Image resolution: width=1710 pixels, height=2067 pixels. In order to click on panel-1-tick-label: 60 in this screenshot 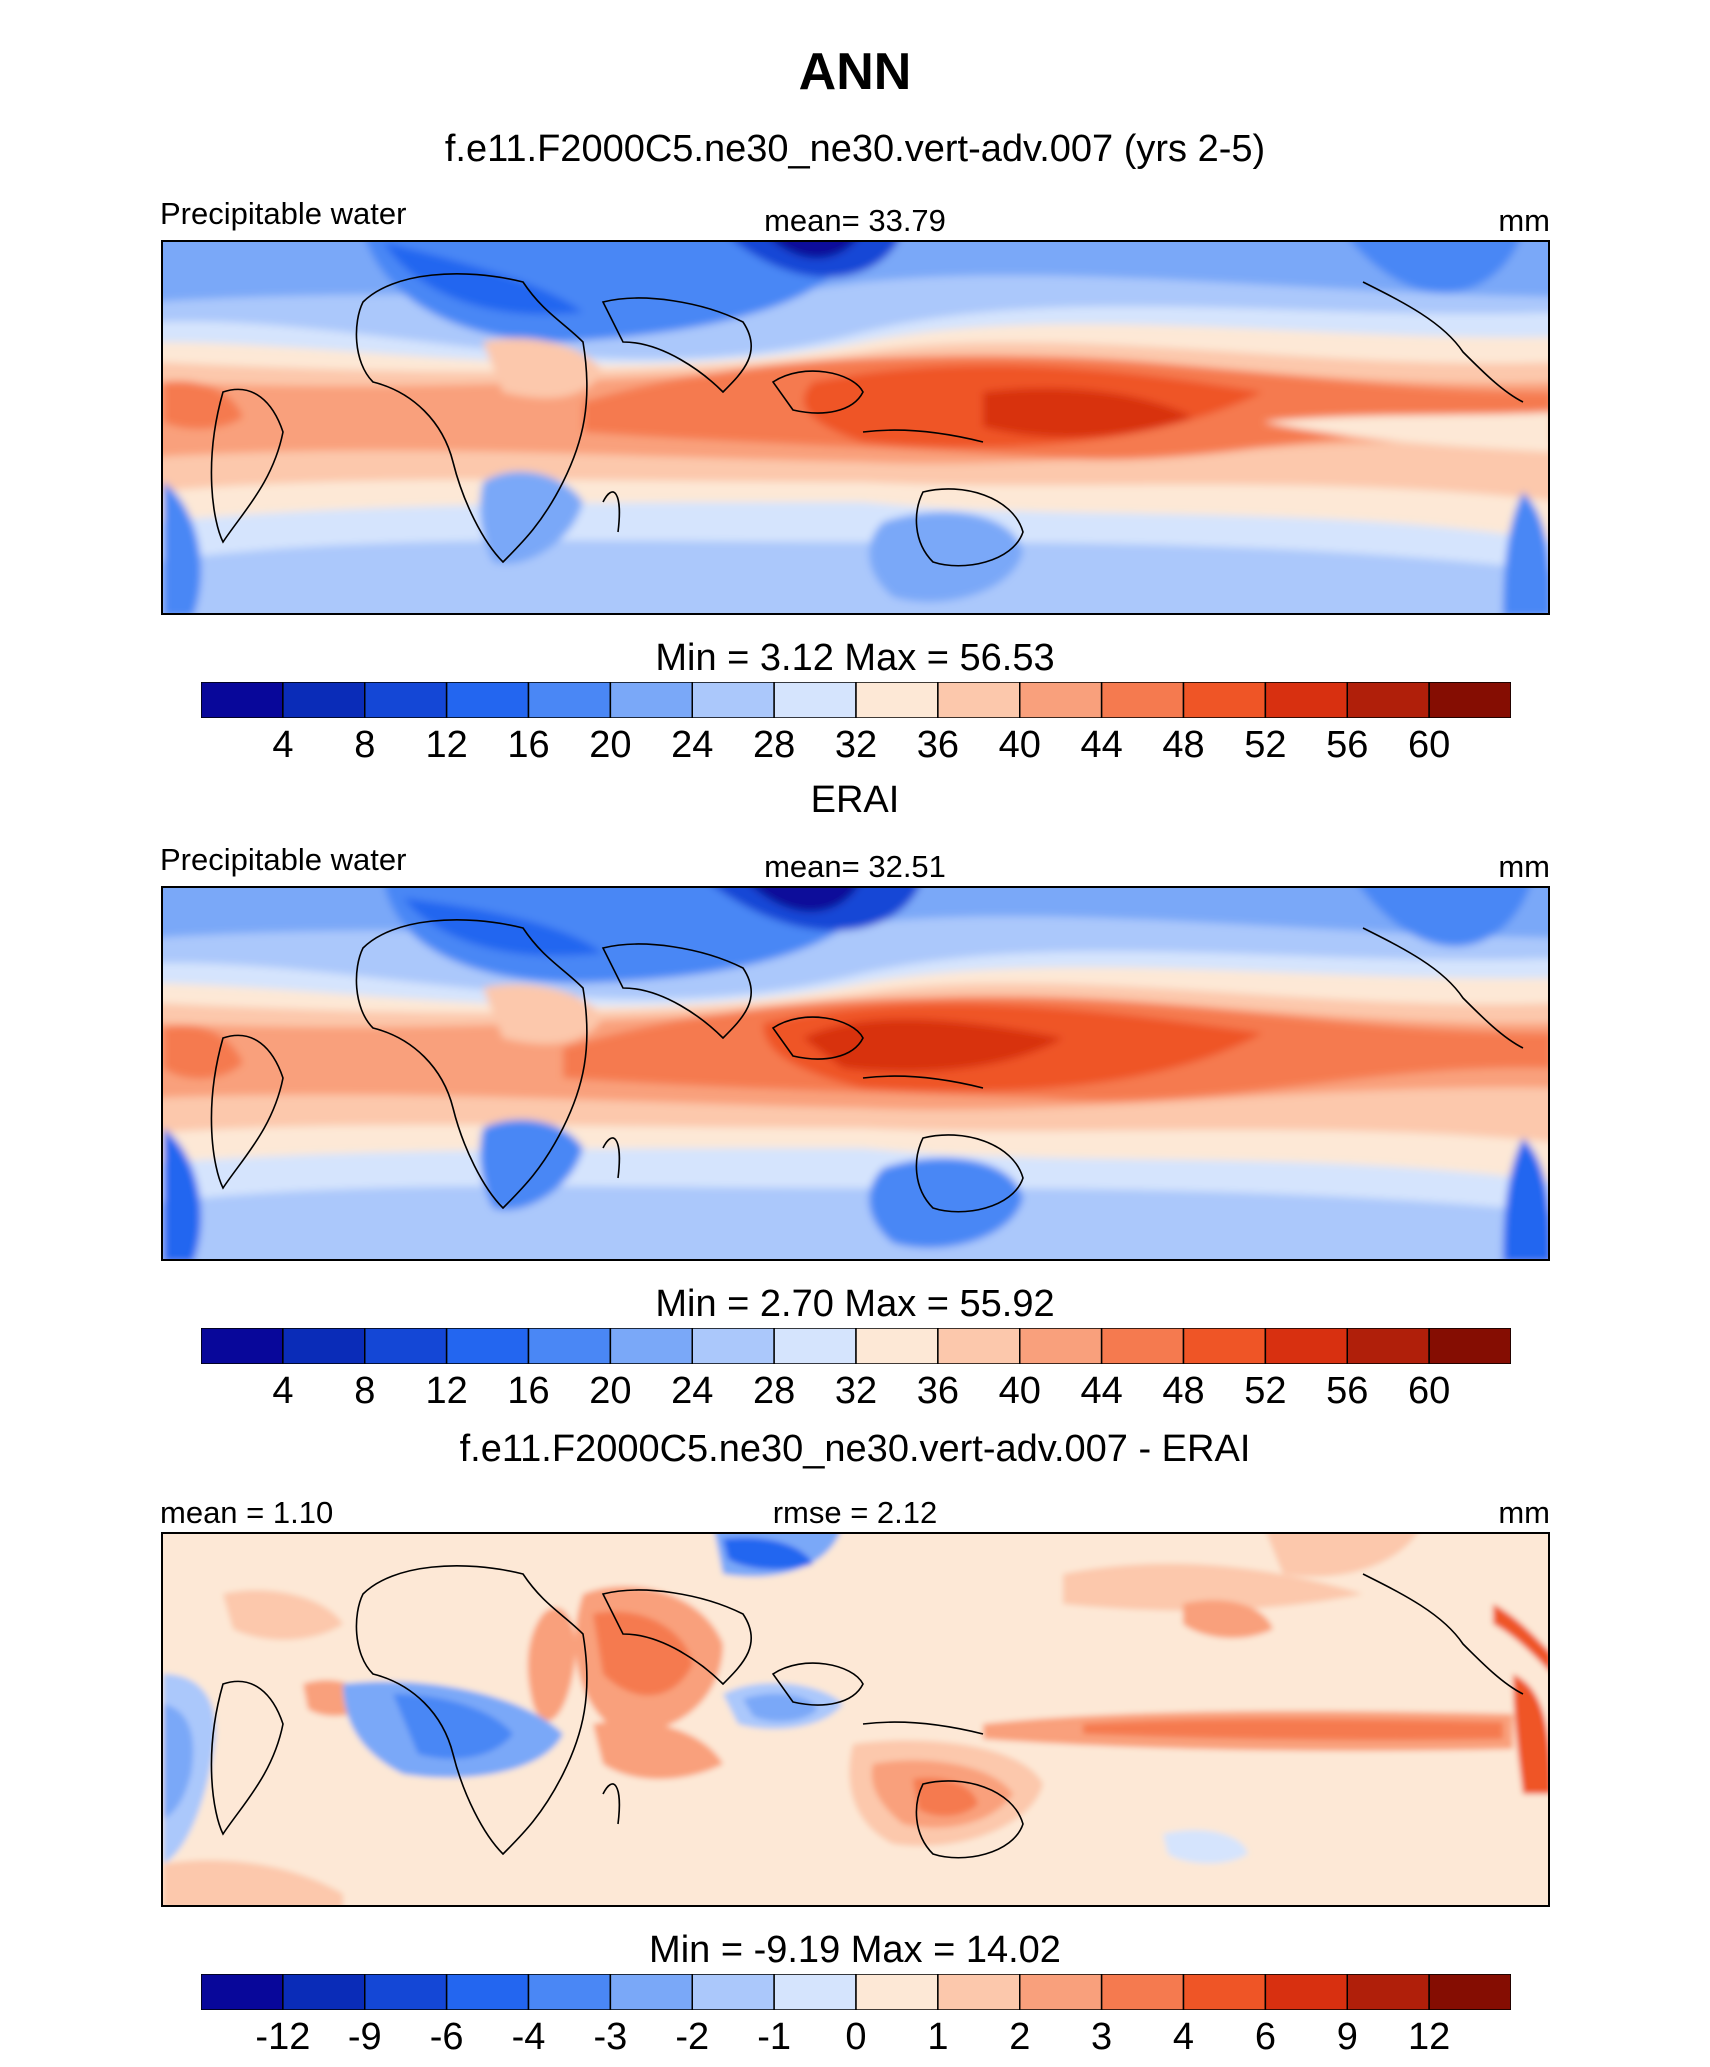, I will do `click(1429, 745)`.